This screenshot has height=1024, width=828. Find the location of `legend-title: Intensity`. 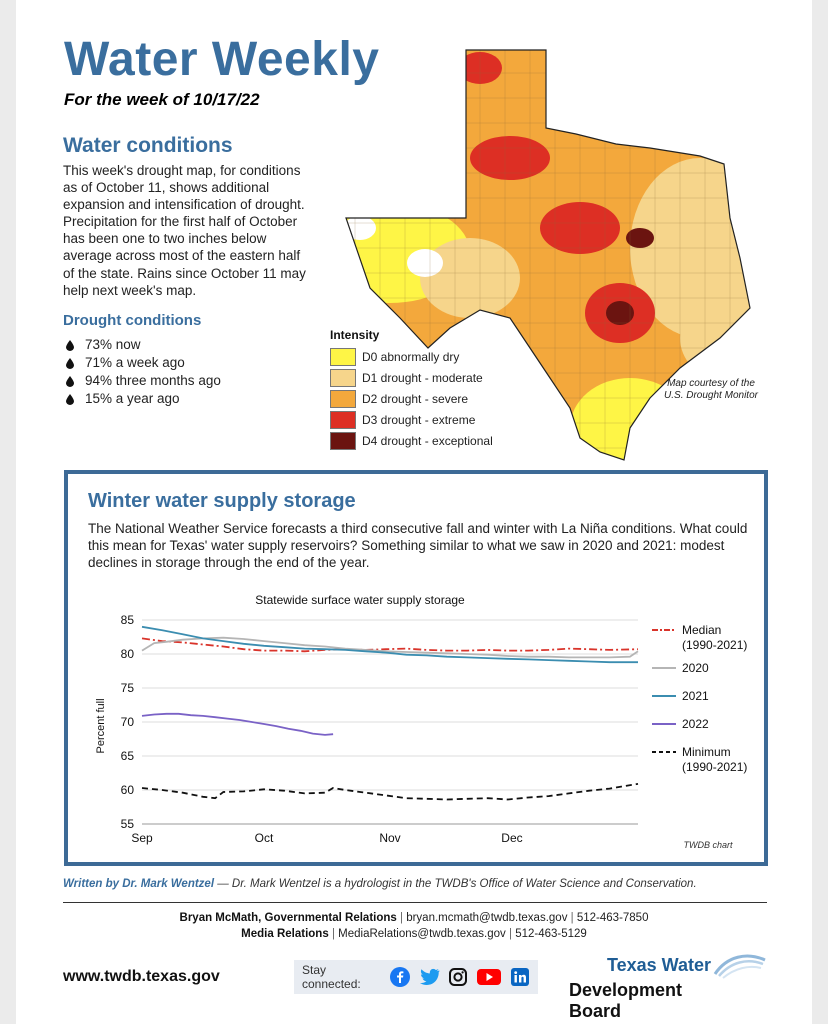

legend-title: Intensity is located at coordinates (355, 335).